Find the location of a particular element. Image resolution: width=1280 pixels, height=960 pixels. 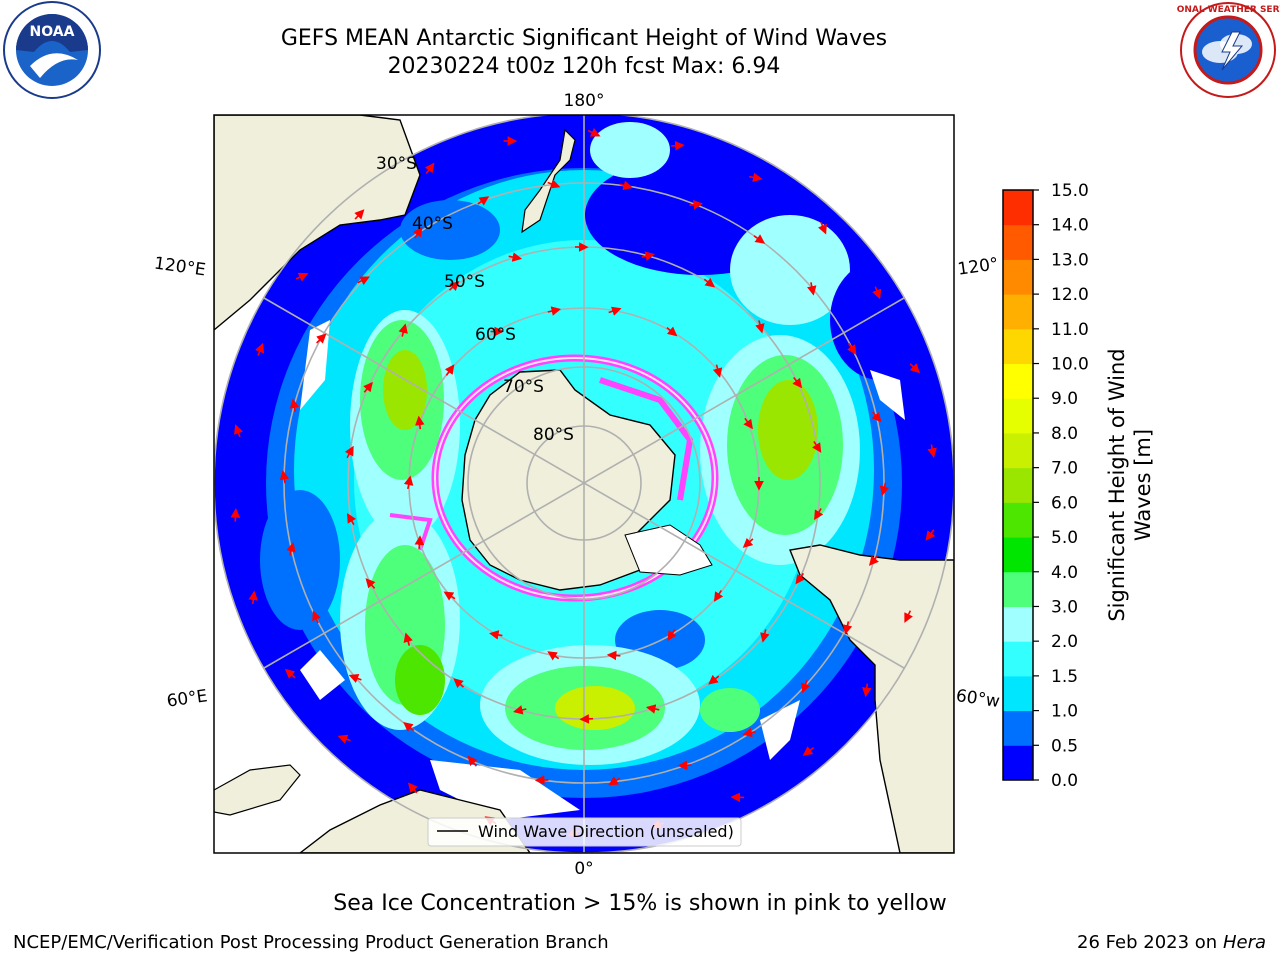

svg-text: NOAA is located at coordinates (52, 32).